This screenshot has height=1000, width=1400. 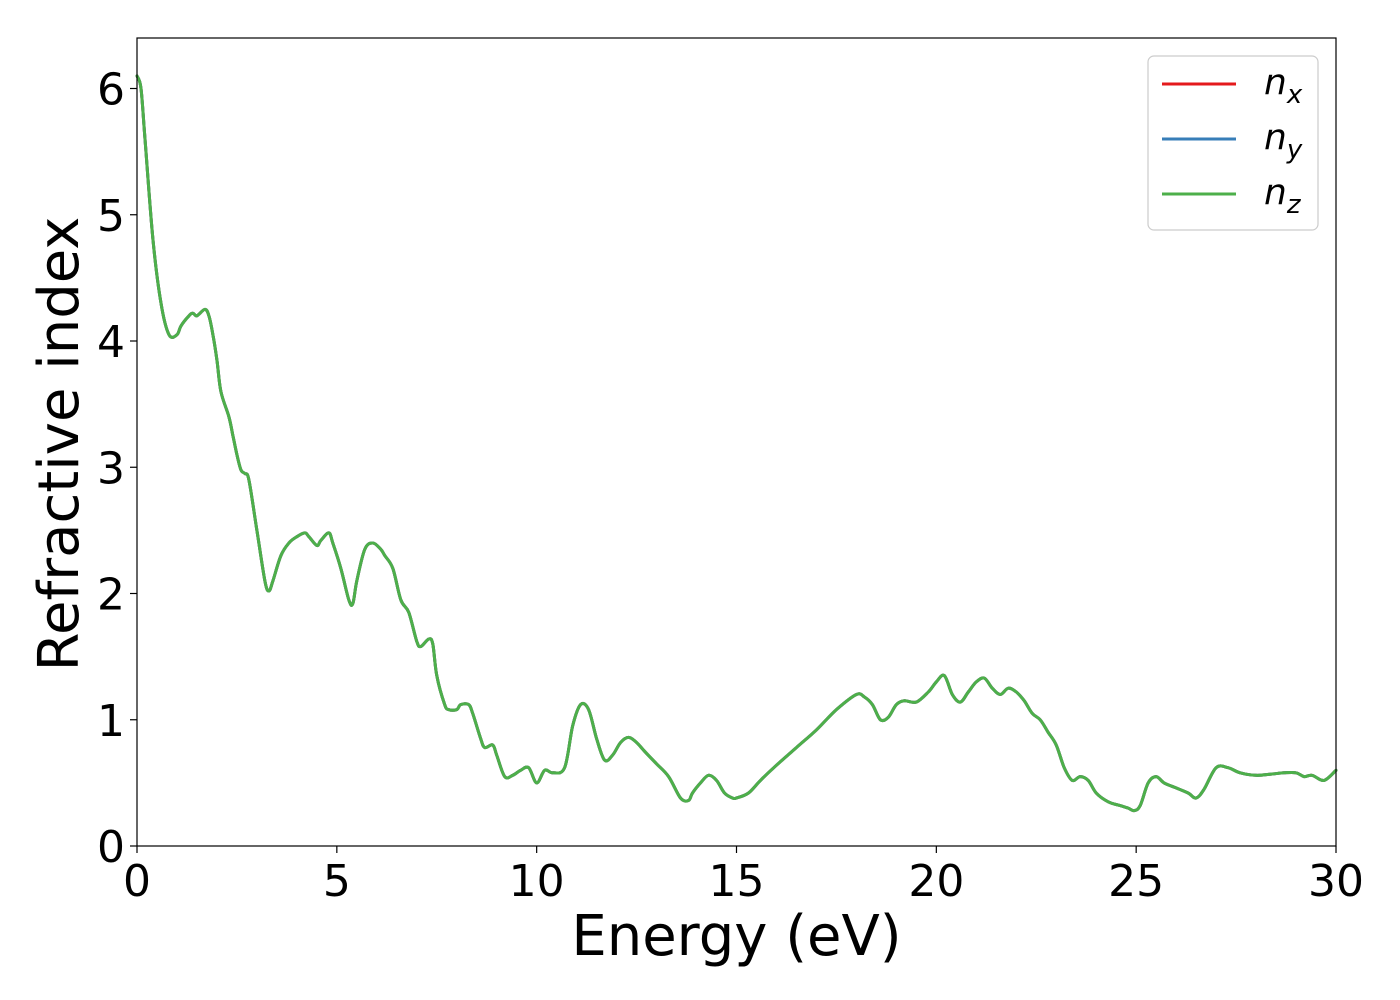 I want to click on x-tick-label: 10, so click(x=537, y=881).